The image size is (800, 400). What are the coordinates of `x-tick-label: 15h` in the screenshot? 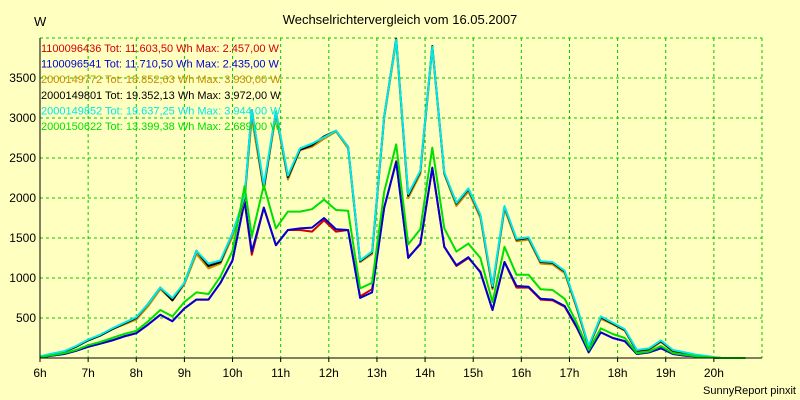 It's located at (473, 373).